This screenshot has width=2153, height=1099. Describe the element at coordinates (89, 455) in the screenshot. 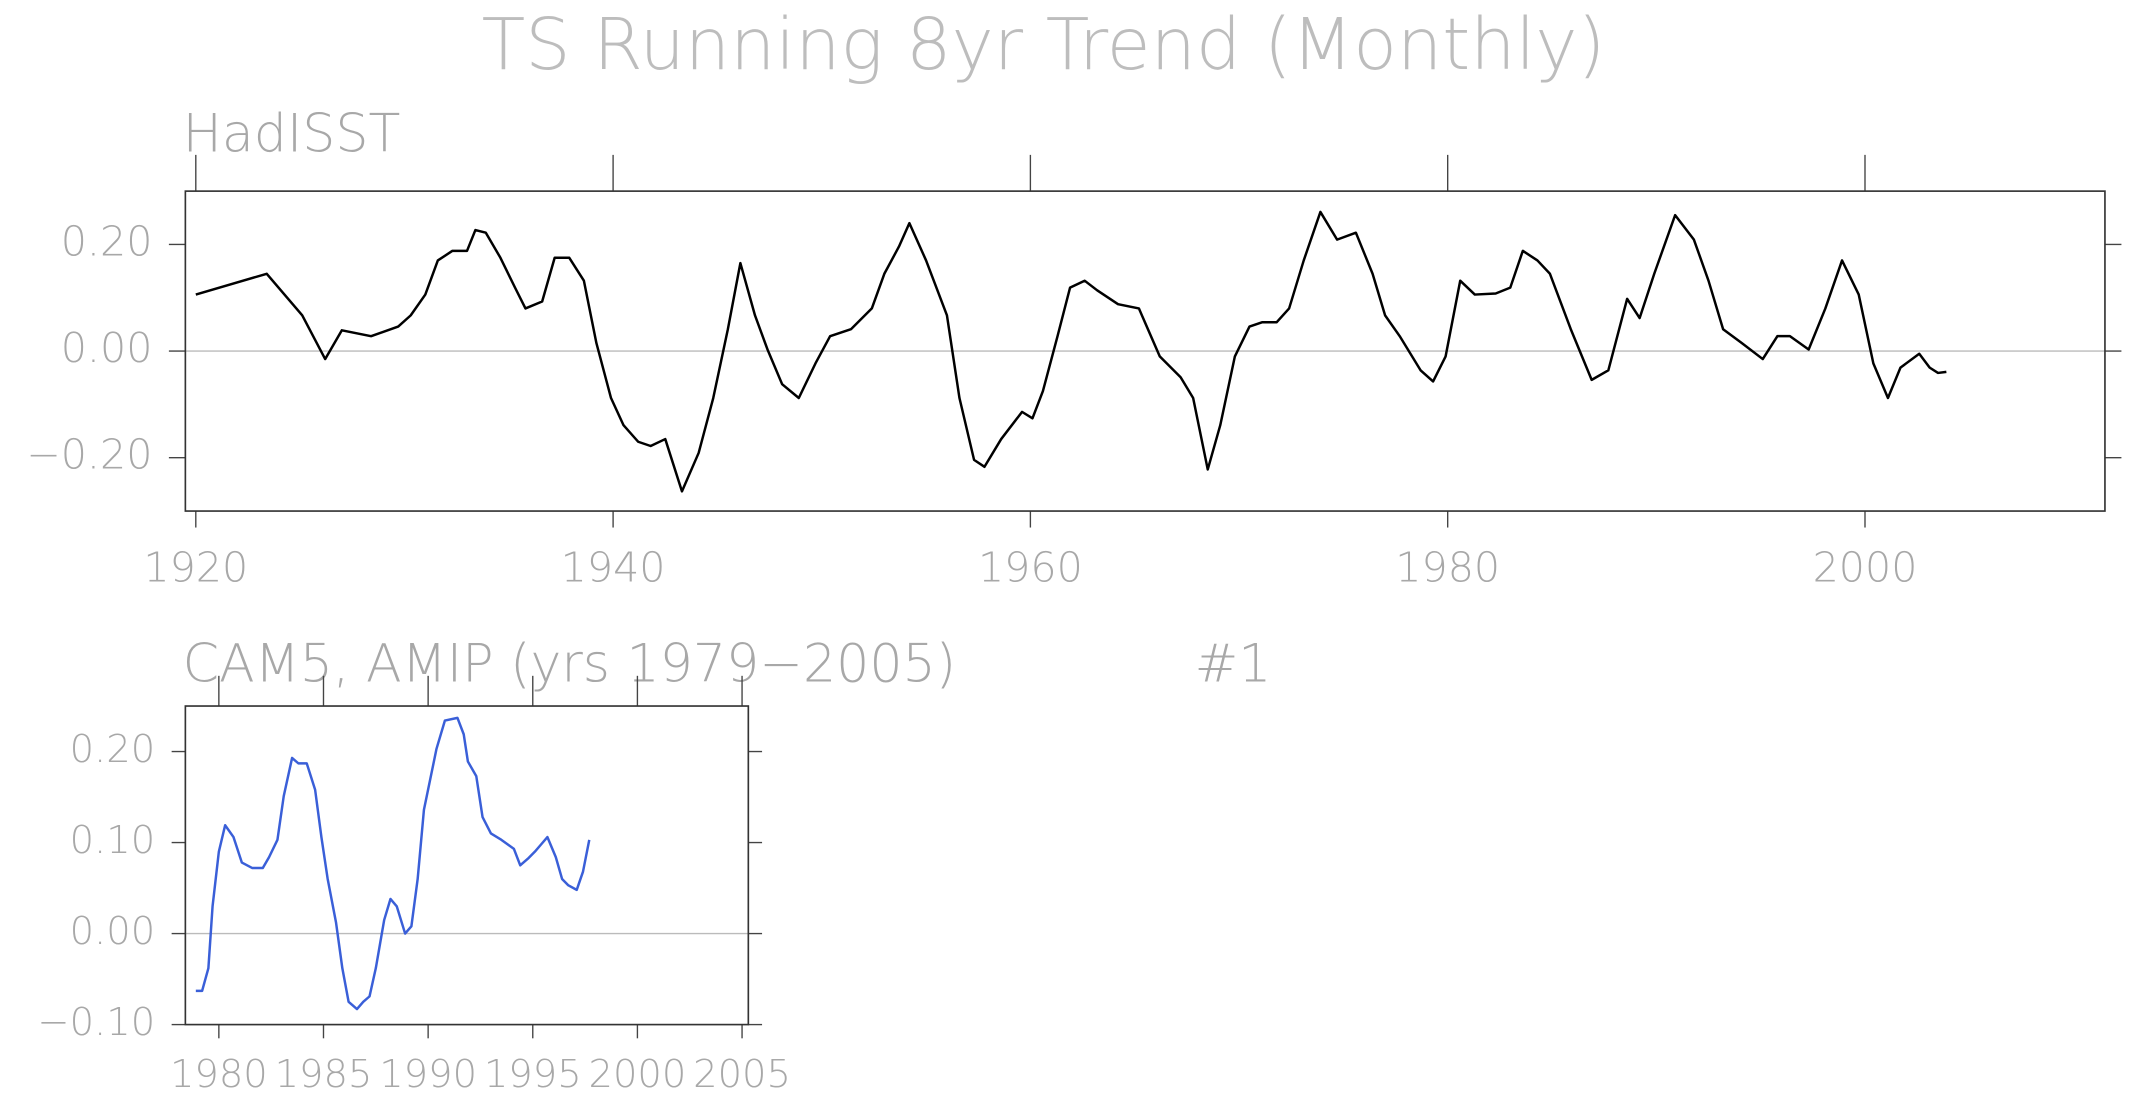

I see `y-tick-label: −0.20` at that location.